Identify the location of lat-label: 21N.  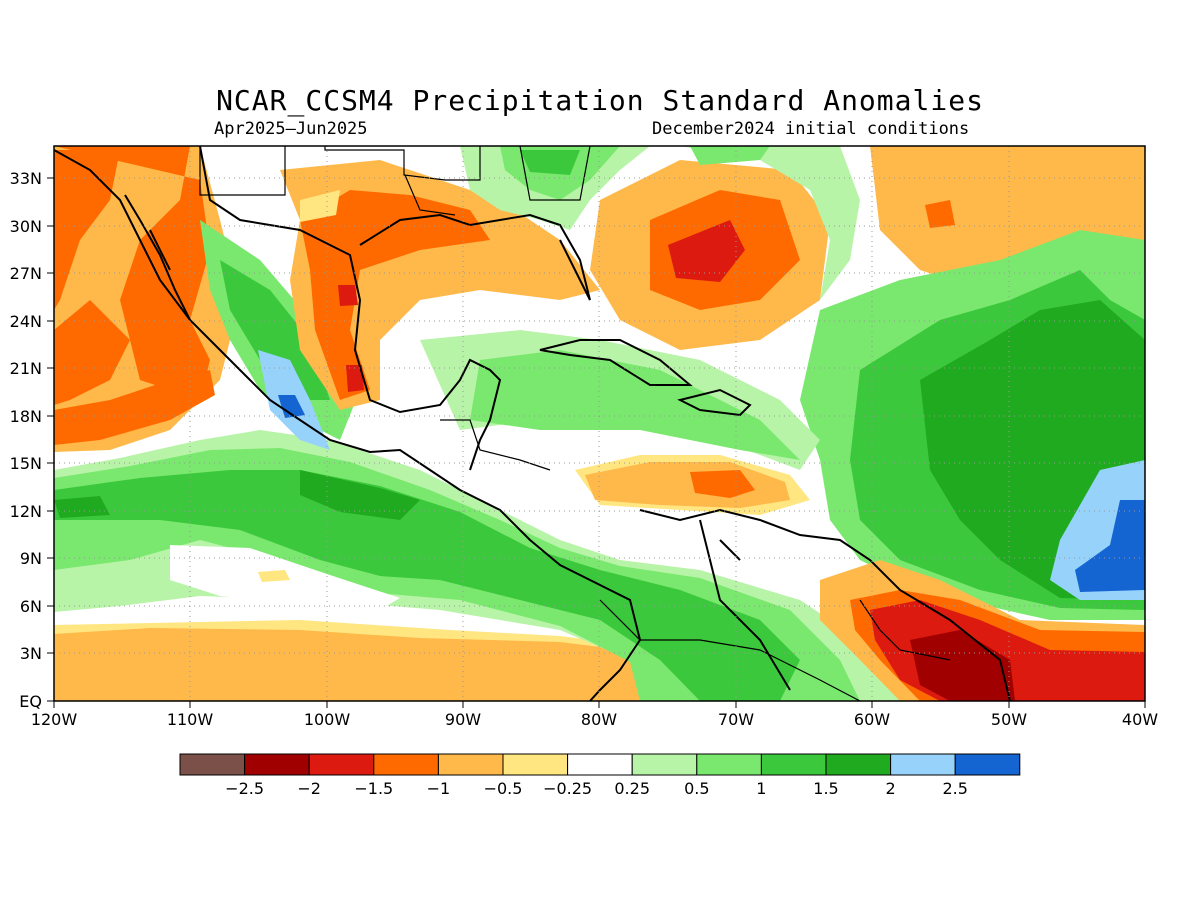
(26, 368).